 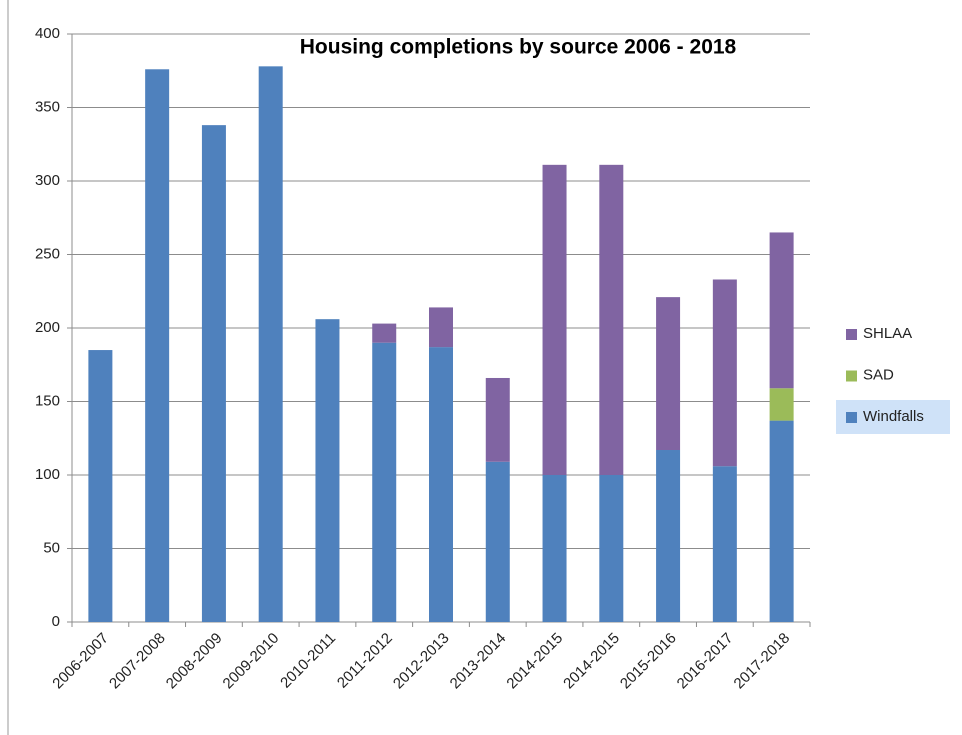 I want to click on legend-label: Windfalls, so click(x=893, y=416).